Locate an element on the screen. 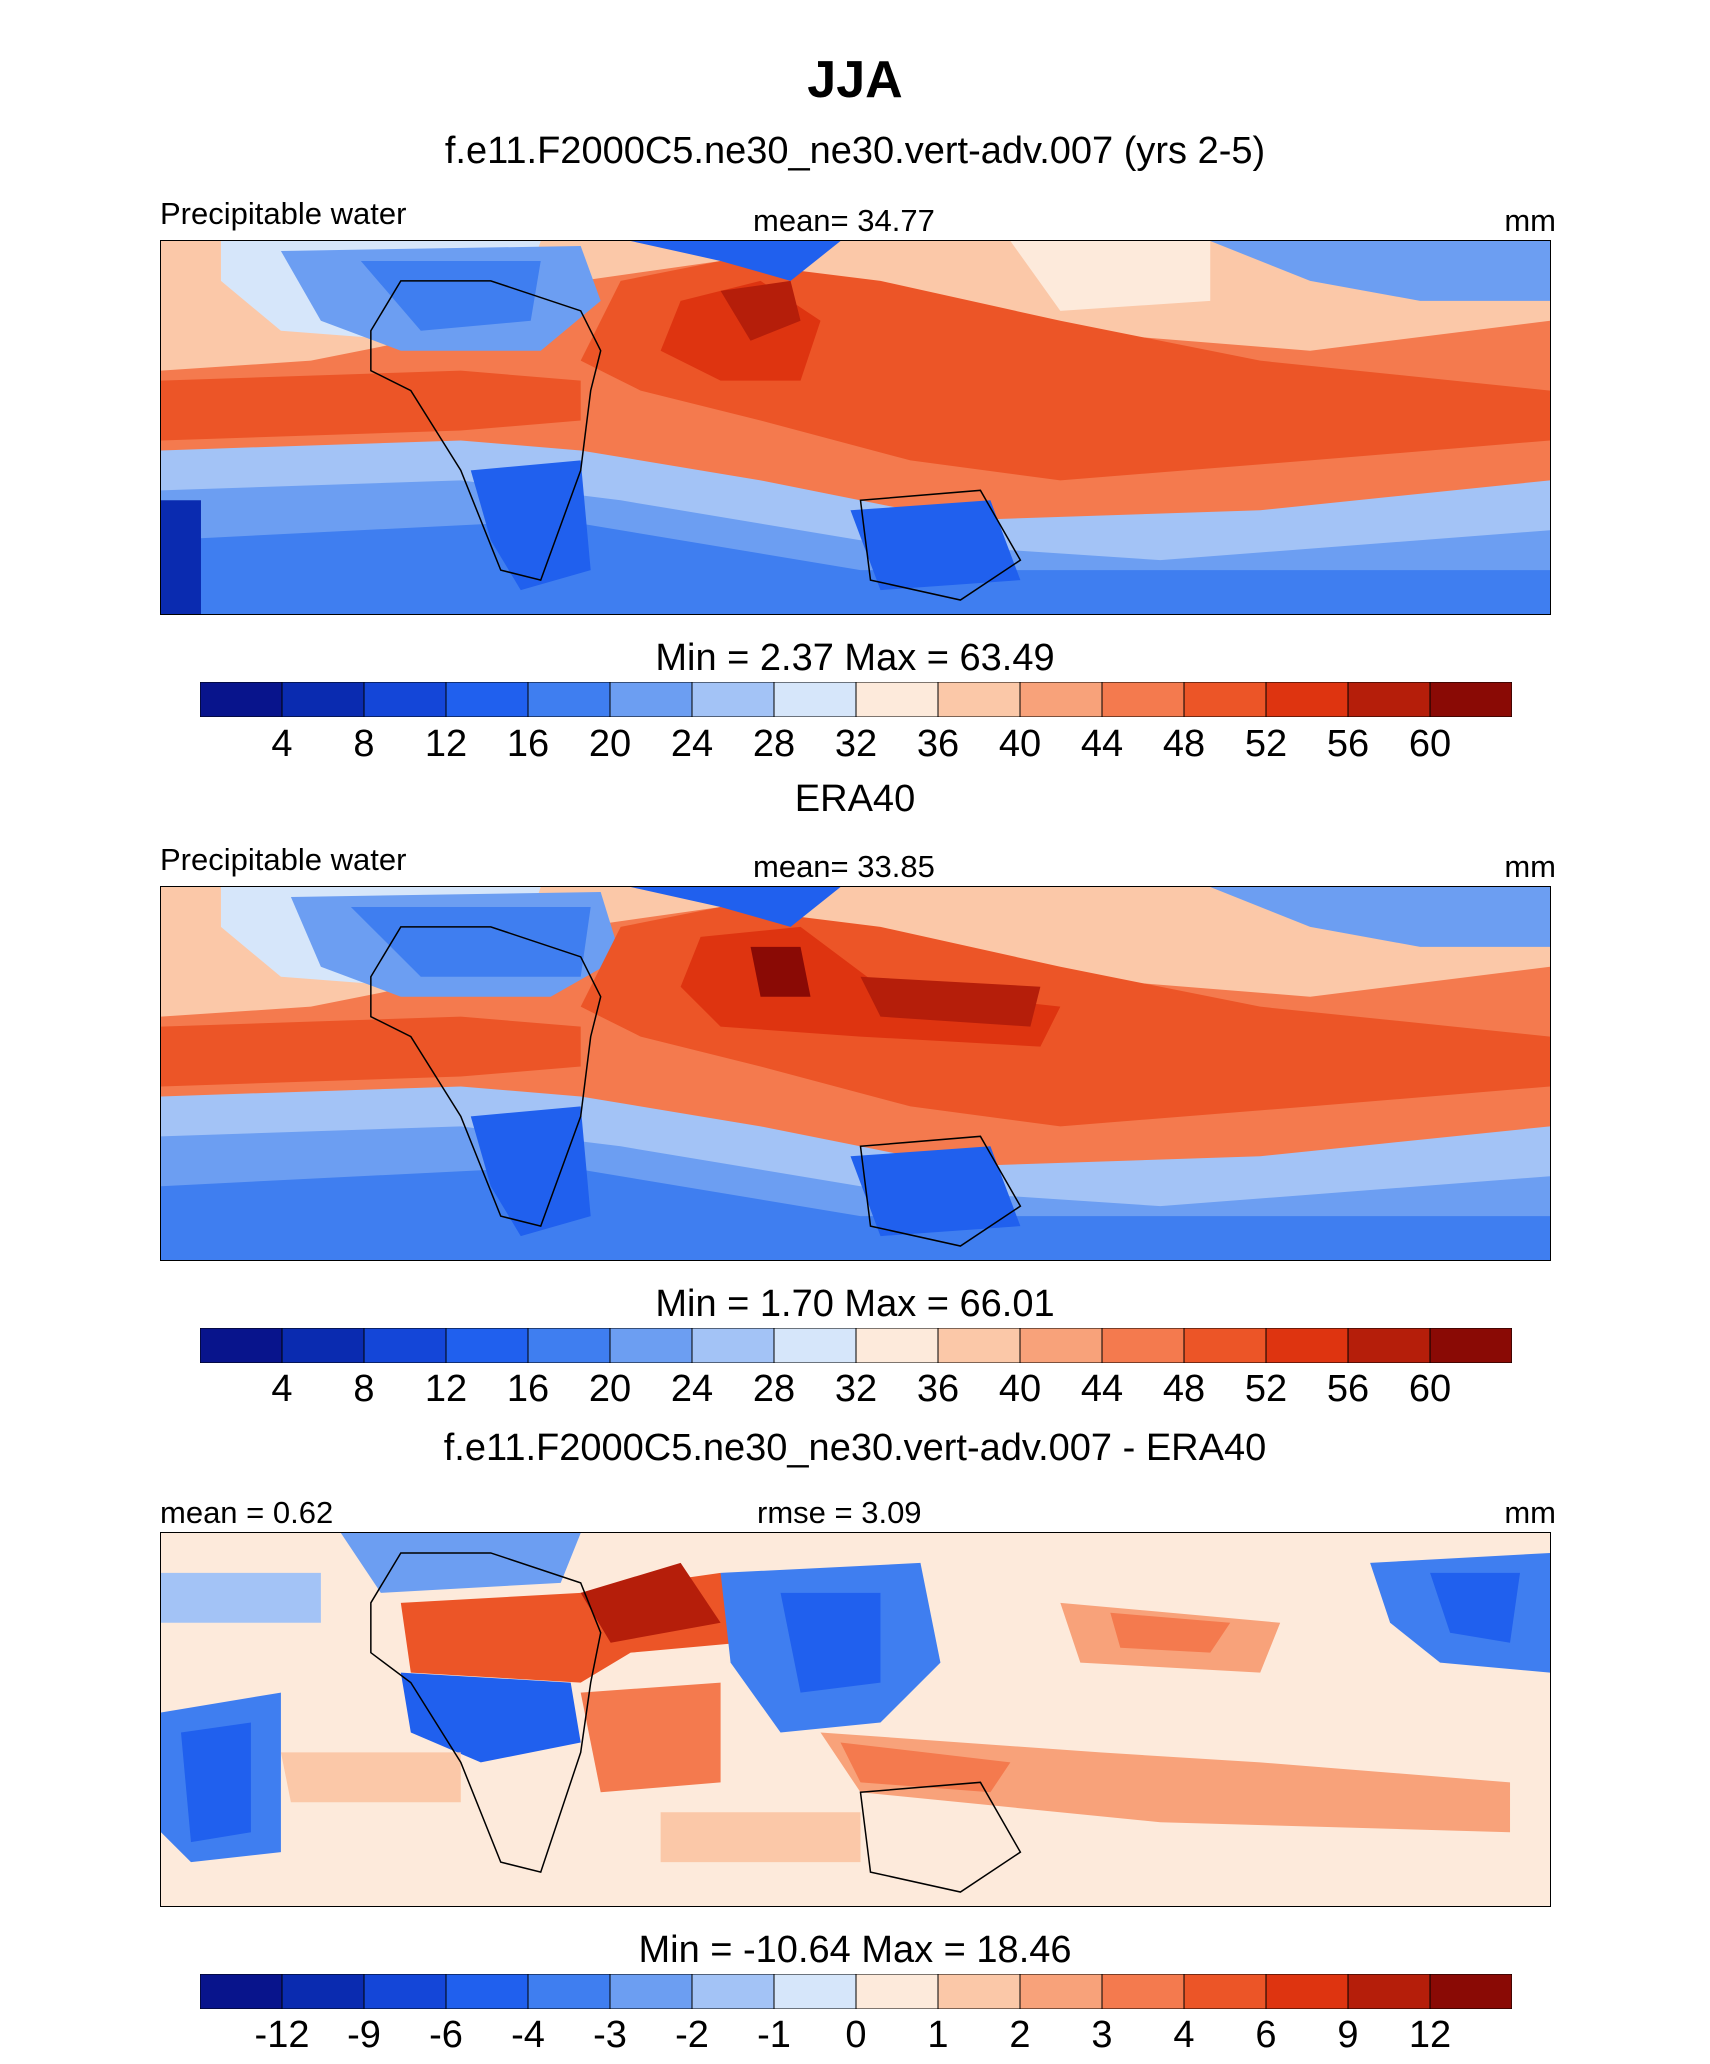 The image size is (1710, 2064). panel3-africa-outline is located at coordinates (486, 1712).